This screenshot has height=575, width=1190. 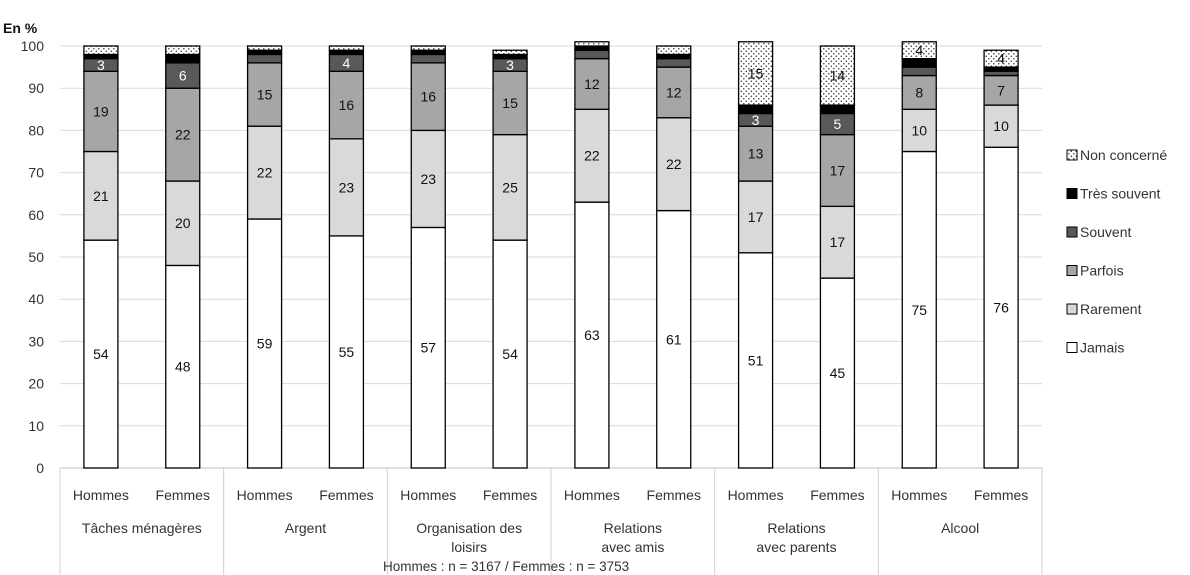 What do you see at coordinates (796, 528) in the screenshot?
I see `group-label: Relations` at bounding box center [796, 528].